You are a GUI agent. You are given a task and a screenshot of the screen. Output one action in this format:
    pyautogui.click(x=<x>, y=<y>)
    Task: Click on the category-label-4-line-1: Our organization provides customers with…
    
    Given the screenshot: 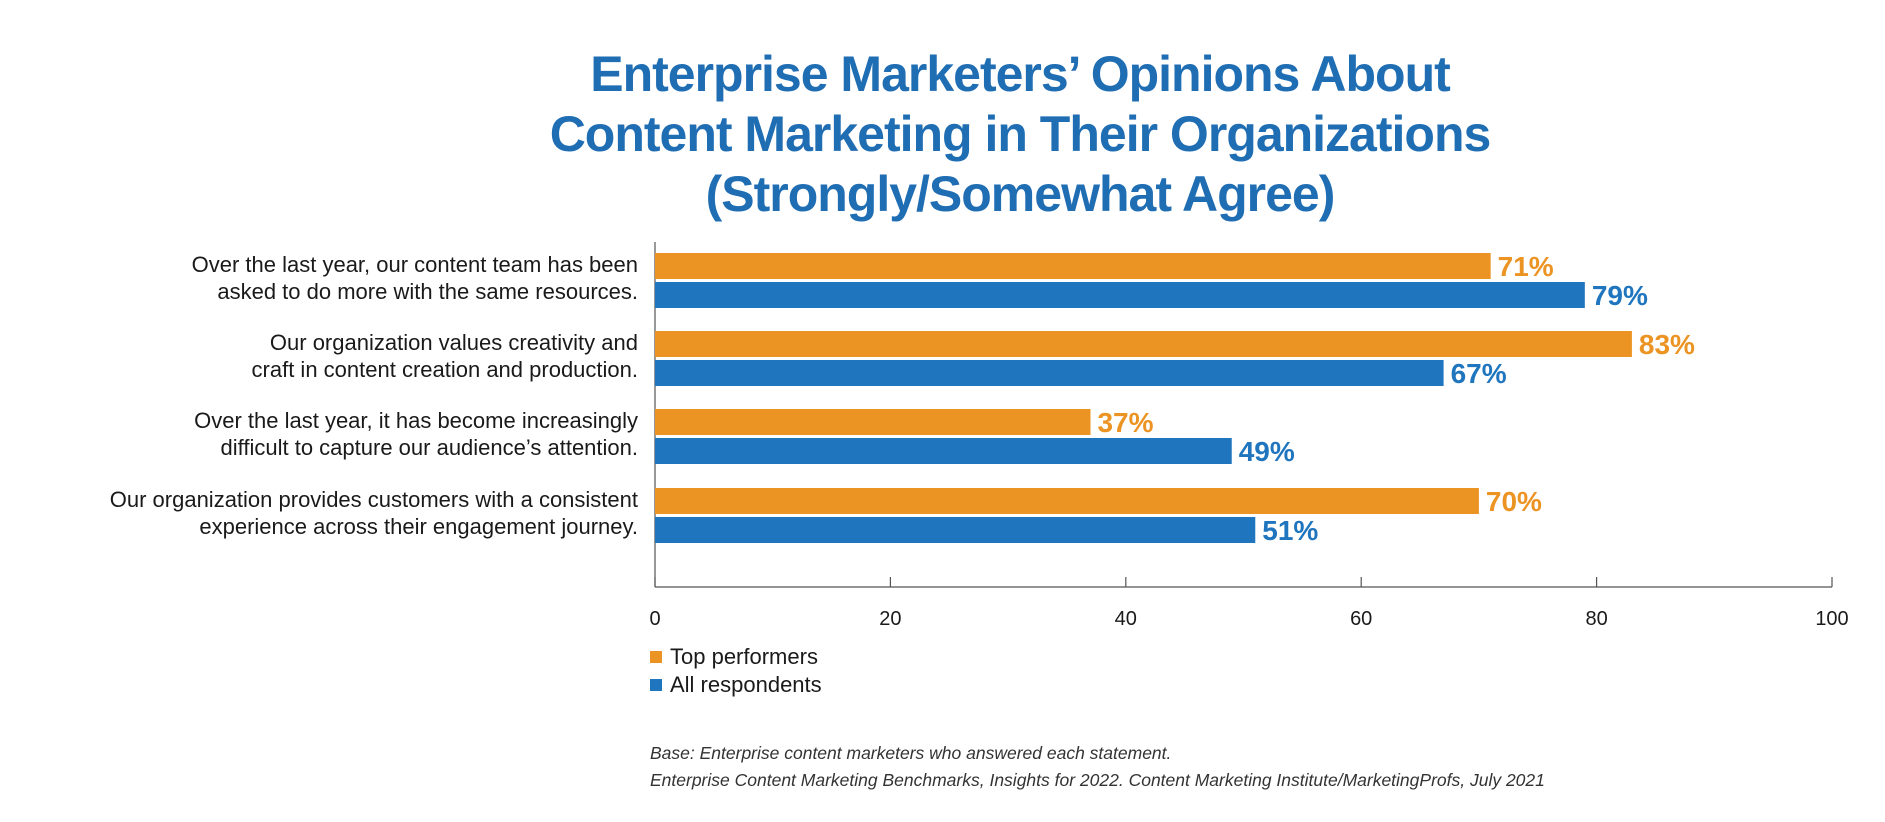 What is the action you would take?
    pyautogui.click(x=374, y=499)
    